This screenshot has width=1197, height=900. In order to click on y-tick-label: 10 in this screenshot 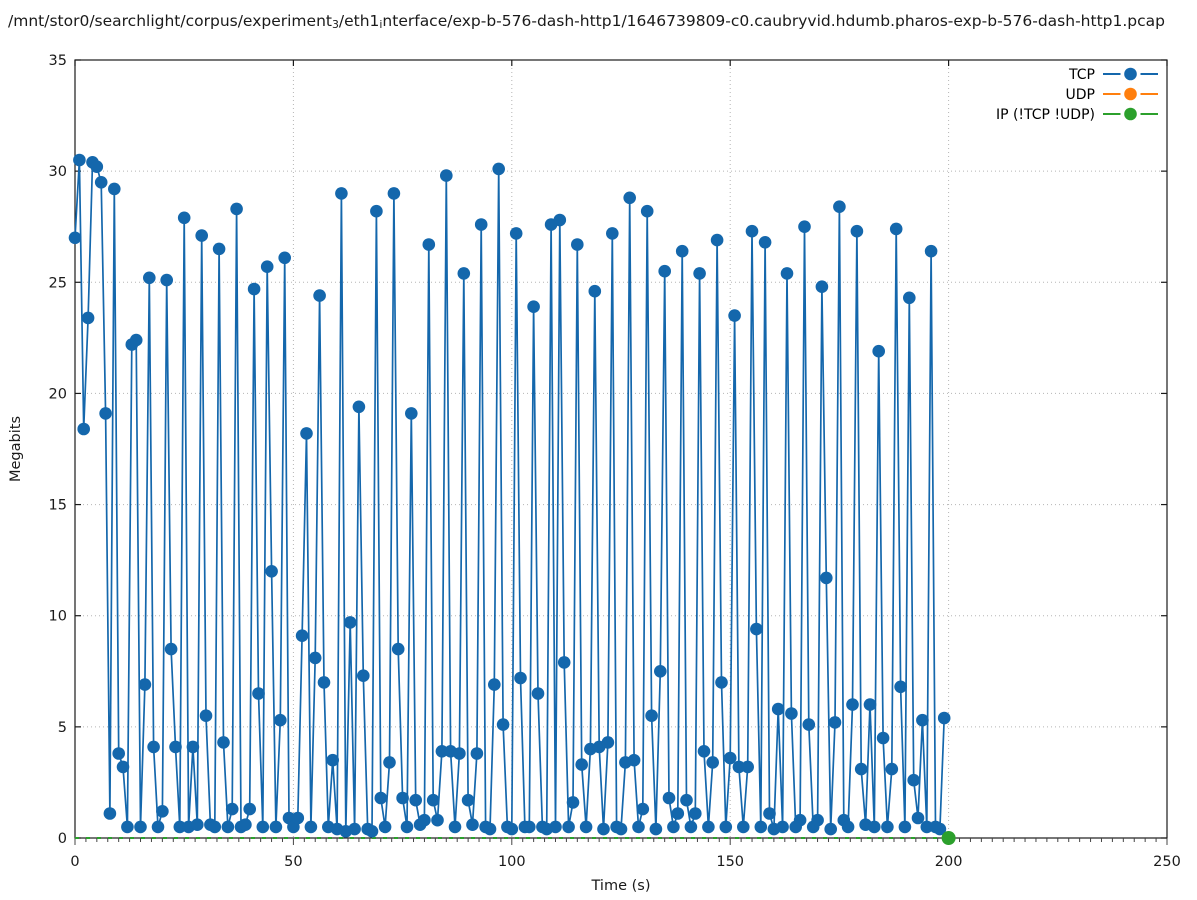, I will do `click(58, 617)`.